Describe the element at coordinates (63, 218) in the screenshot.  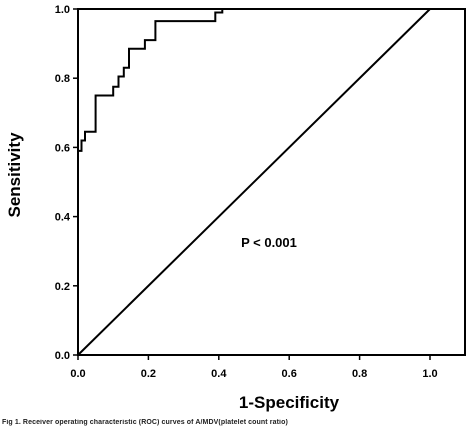
I see `y-tick-label: 0.4` at that location.